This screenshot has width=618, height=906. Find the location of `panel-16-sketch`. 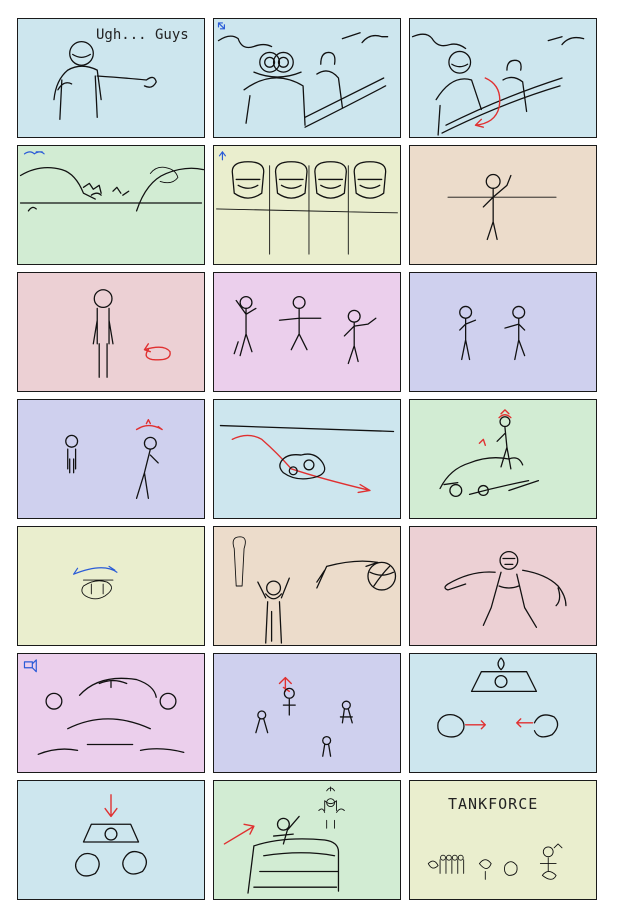

panel-16-sketch is located at coordinates (104, 707).